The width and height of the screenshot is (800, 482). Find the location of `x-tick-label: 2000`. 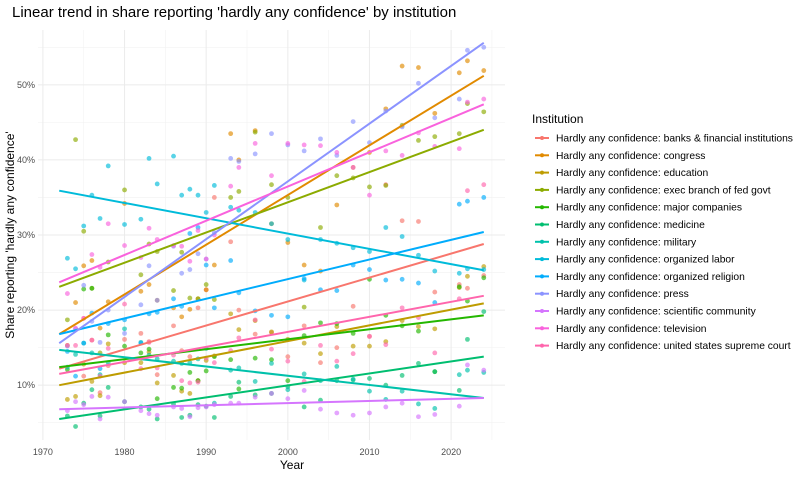

x-tick-label: 2000 is located at coordinates (288, 452).